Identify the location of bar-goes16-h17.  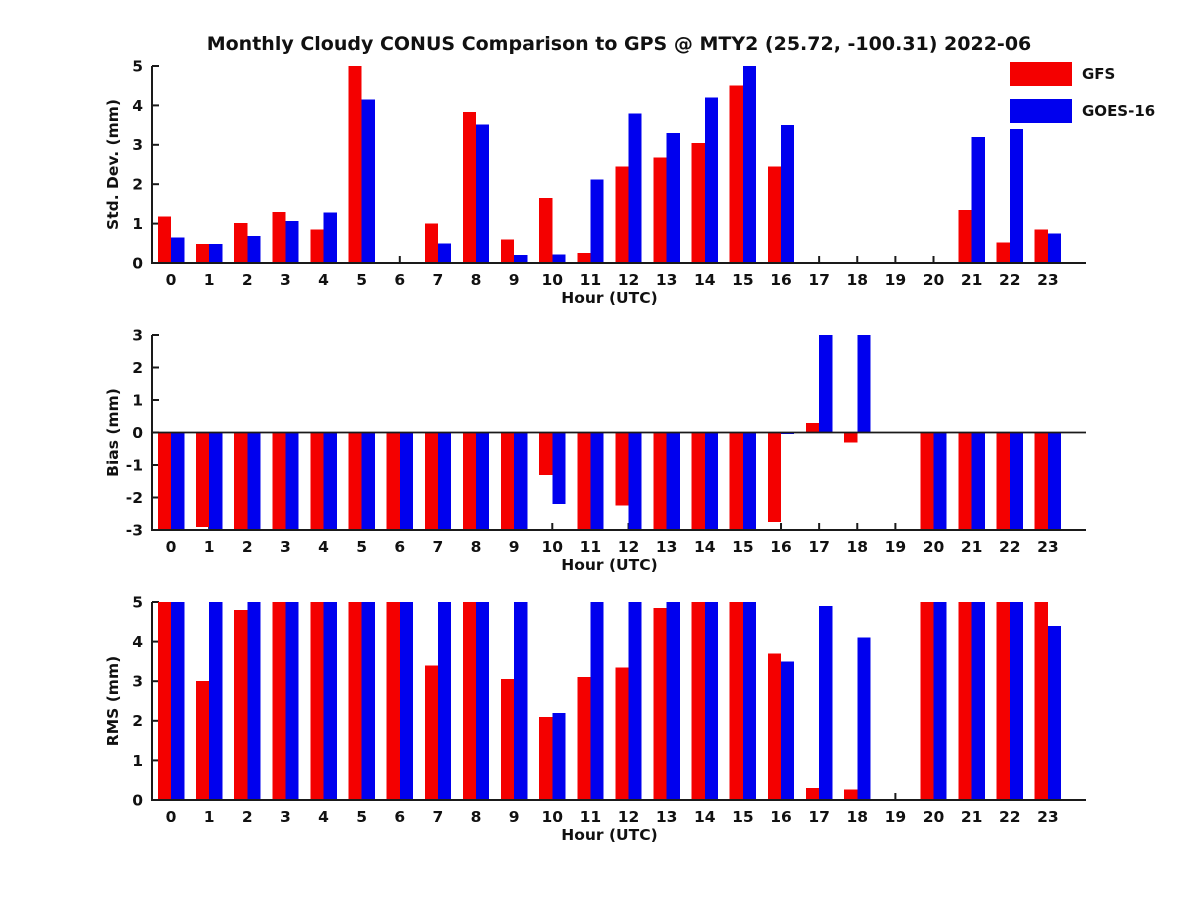
(826, 703).